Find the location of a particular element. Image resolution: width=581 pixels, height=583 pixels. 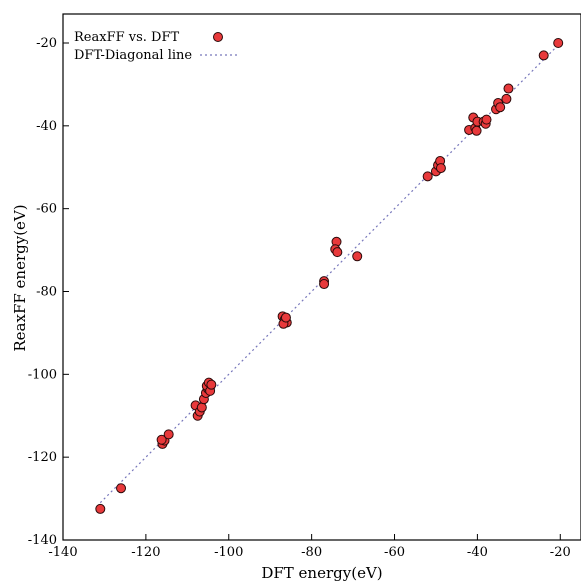

y-tick-label: -100 is located at coordinates (42, 374).